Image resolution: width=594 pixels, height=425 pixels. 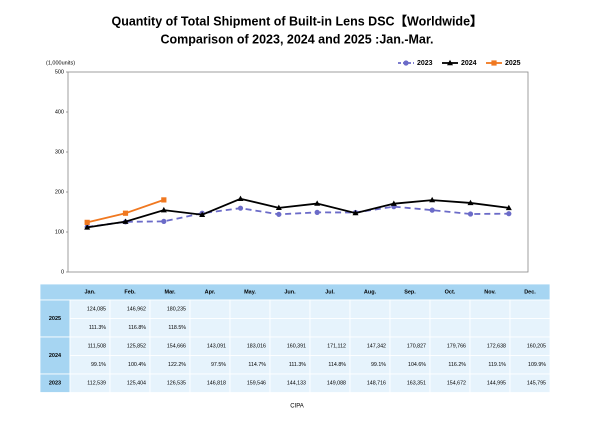 What do you see at coordinates (55, 384) in the screenshot?
I see `table-row-label: 2023` at bounding box center [55, 384].